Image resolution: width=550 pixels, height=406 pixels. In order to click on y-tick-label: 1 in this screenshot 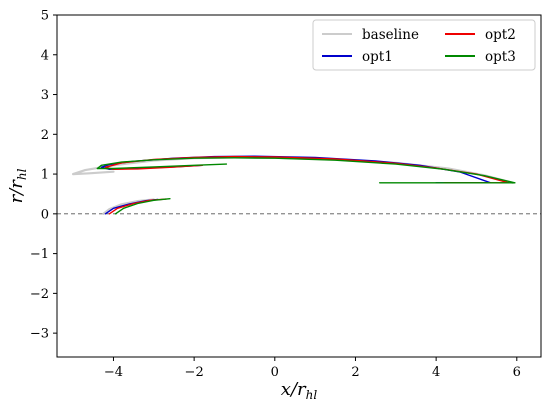, I will do `click(45, 175)`.